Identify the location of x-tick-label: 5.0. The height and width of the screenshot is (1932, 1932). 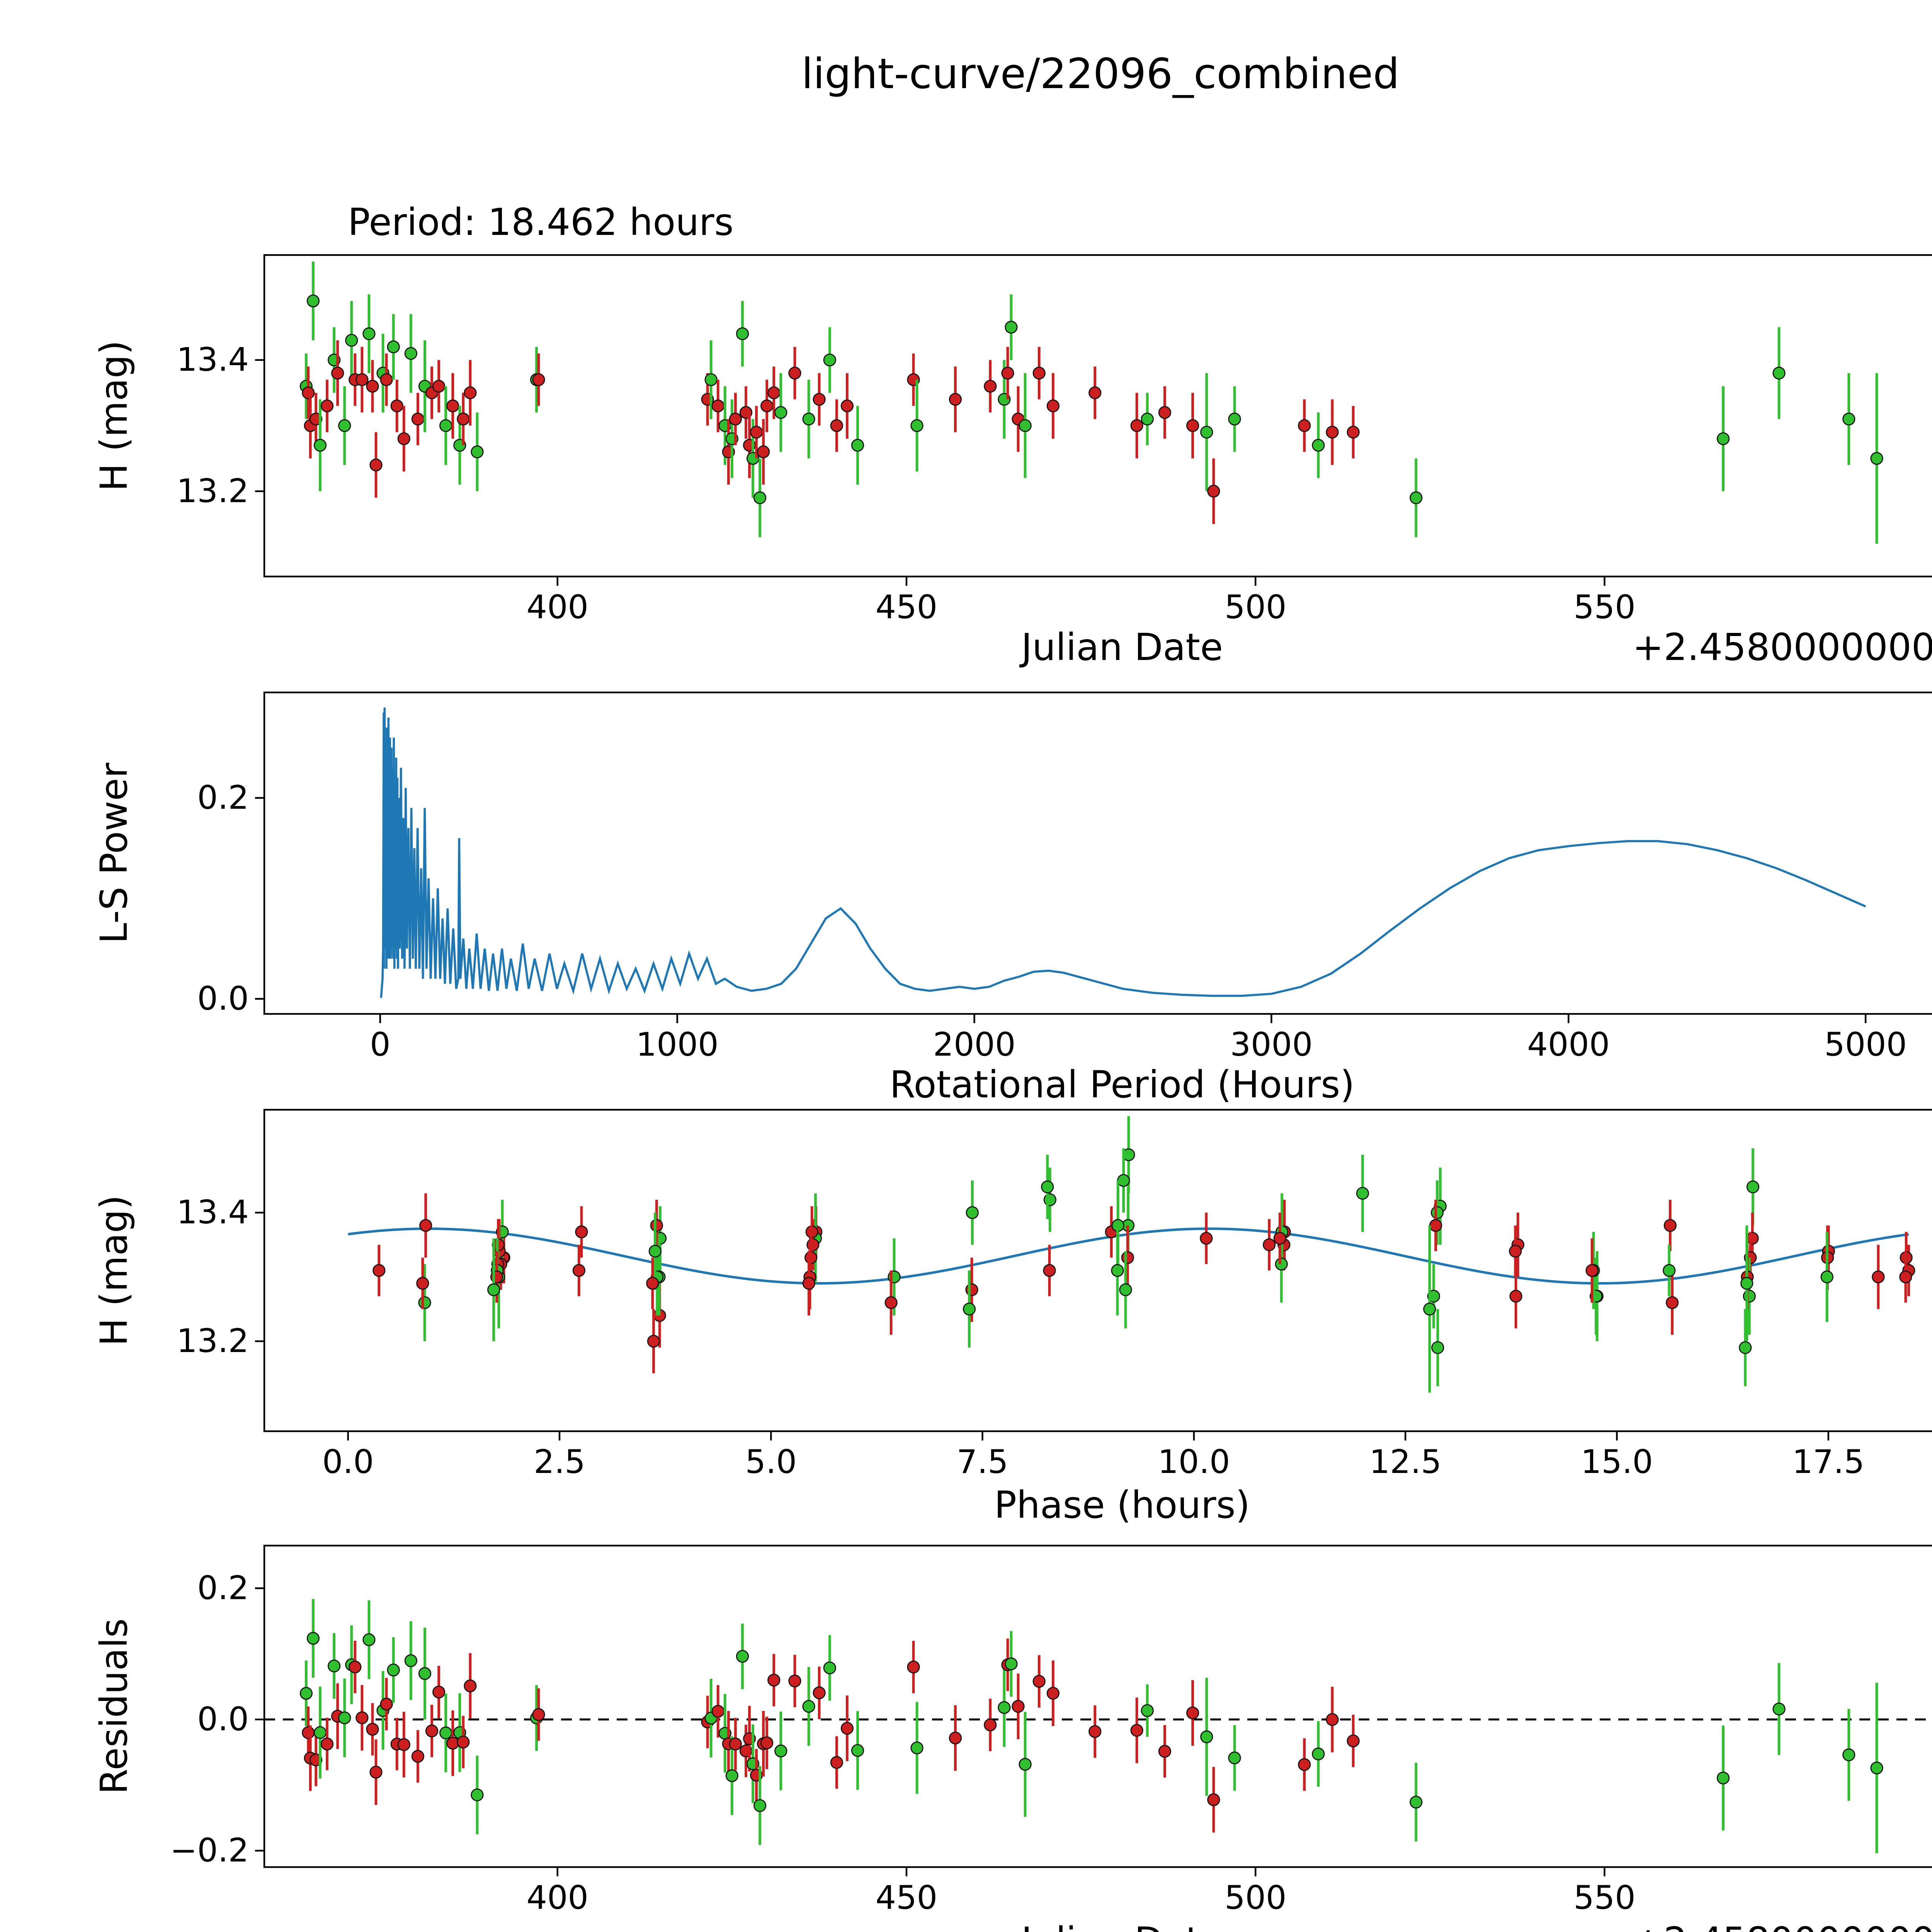
(771, 1462).